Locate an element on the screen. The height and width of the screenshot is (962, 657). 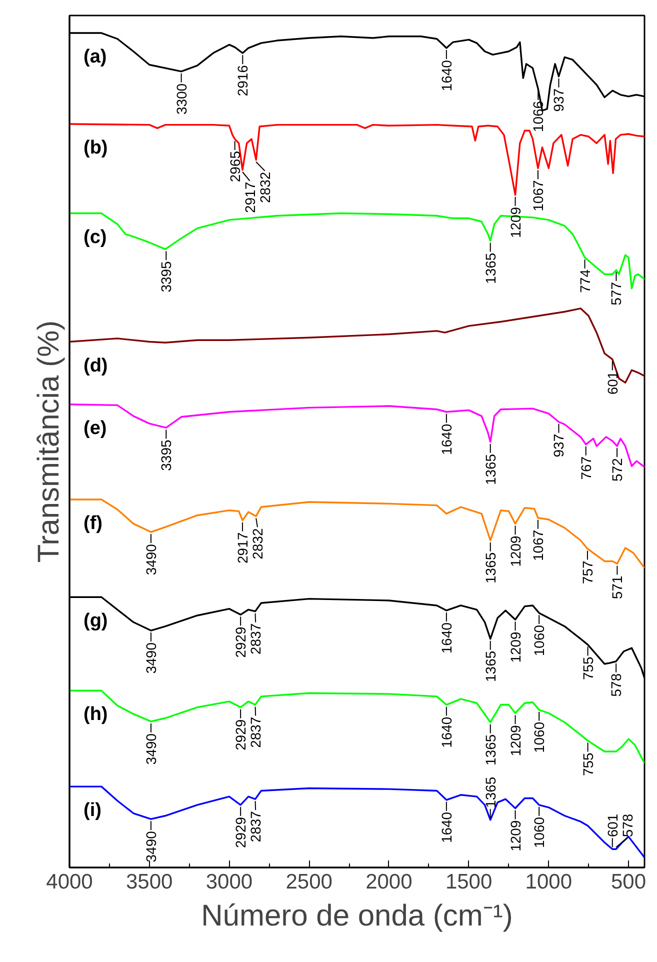
annotation: 2916 is located at coordinates (242, 80).